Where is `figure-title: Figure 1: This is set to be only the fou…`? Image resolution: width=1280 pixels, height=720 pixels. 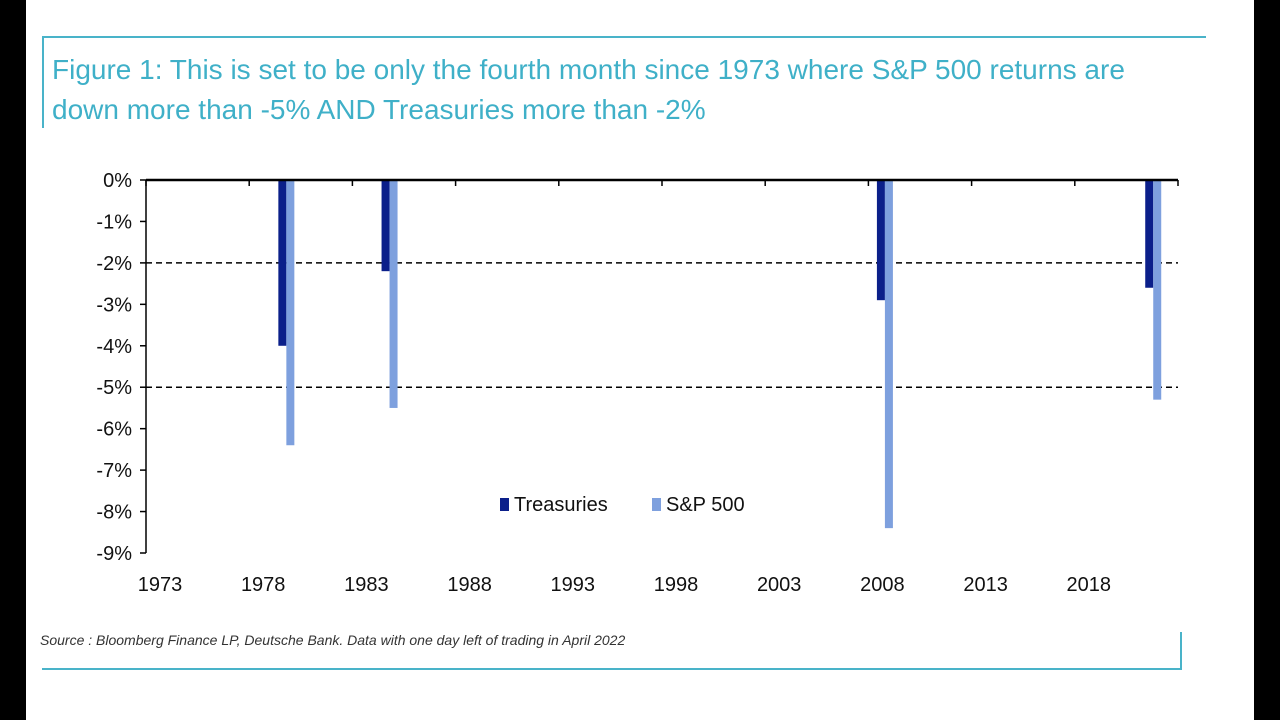 figure-title: Figure 1: This is set to be only the fou… is located at coordinates (588, 89).